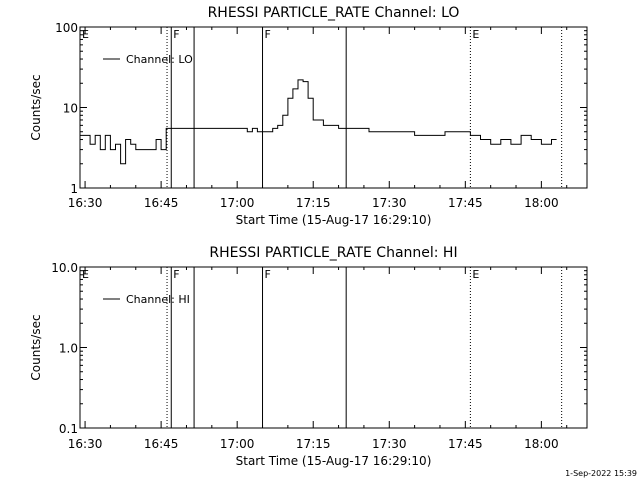 The width and height of the screenshot is (640, 480). Describe the element at coordinates (70, 109) in the screenshot. I see `y-tick-label: 10` at that location.